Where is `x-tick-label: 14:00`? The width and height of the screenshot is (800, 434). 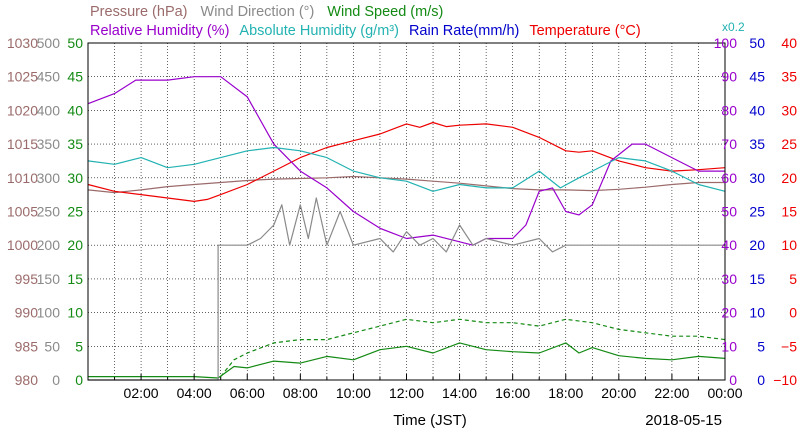 x-tick-label: 14:00 is located at coordinates (459, 393).